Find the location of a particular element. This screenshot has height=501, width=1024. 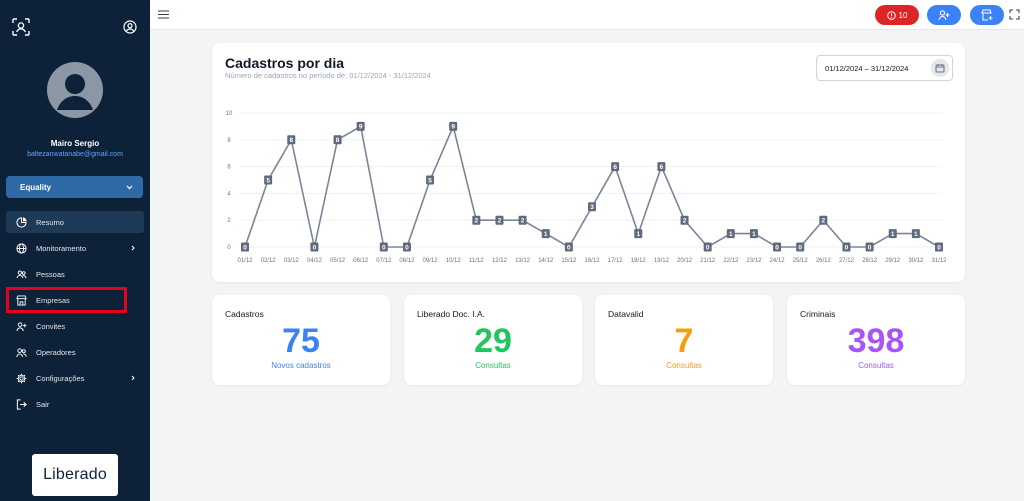

date-range-picker: 01/12/2024 – 31/12/2024 is located at coordinates (884, 68).